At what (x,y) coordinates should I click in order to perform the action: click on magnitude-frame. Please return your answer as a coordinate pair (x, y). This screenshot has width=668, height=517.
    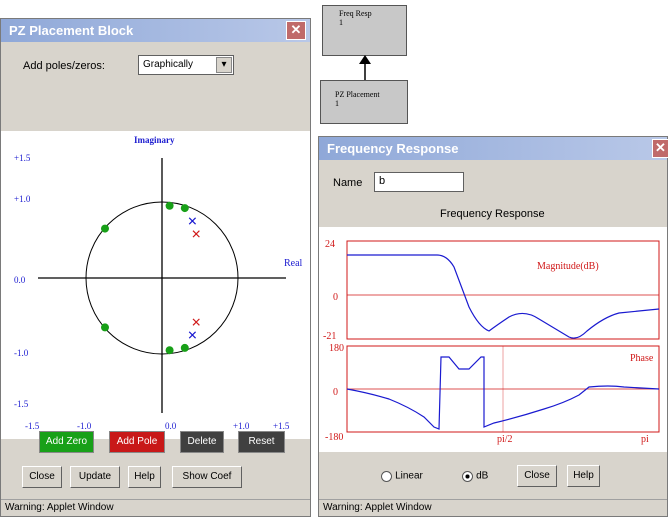
    Looking at the image, I should click on (503, 290).